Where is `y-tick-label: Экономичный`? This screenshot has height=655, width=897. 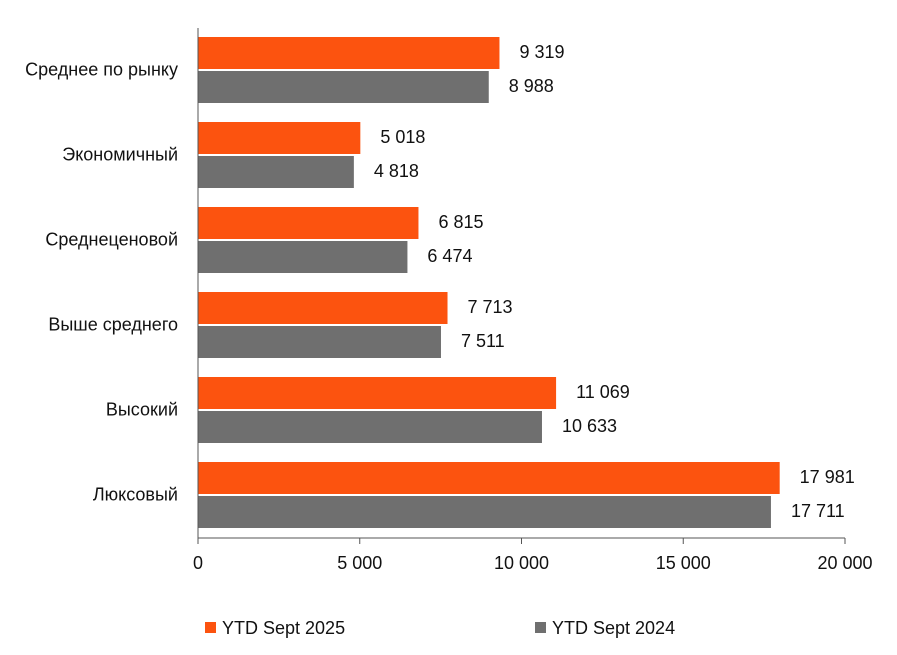
y-tick-label: Экономичный is located at coordinates (120, 154).